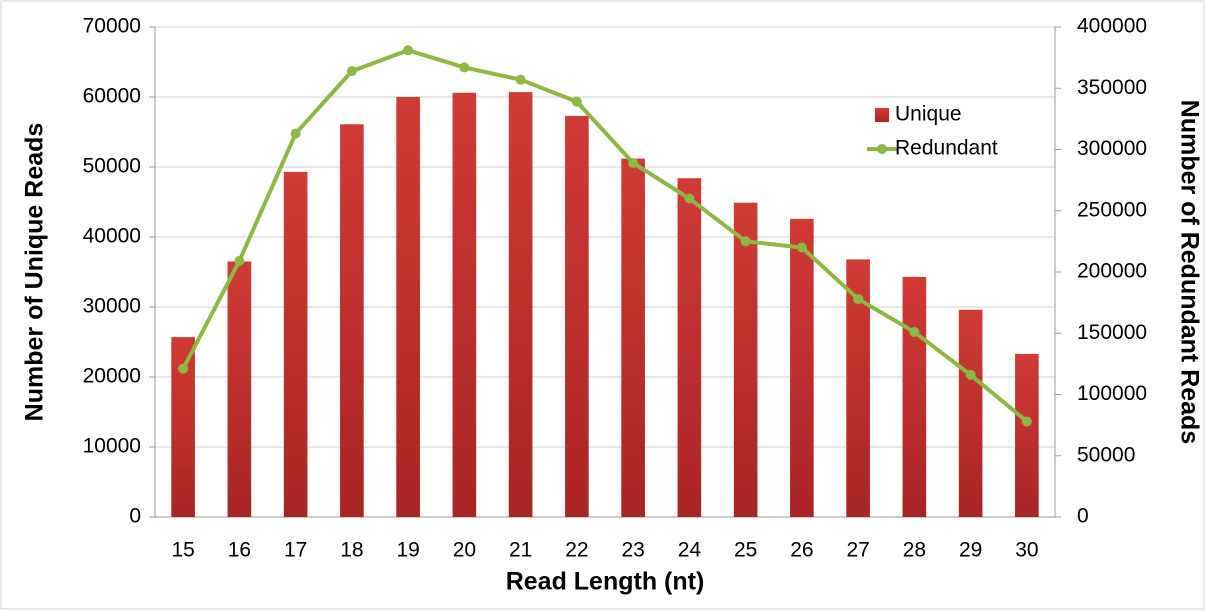 This screenshot has height=611, width=1206. I want to click on x-tick-label: 24, so click(690, 550).